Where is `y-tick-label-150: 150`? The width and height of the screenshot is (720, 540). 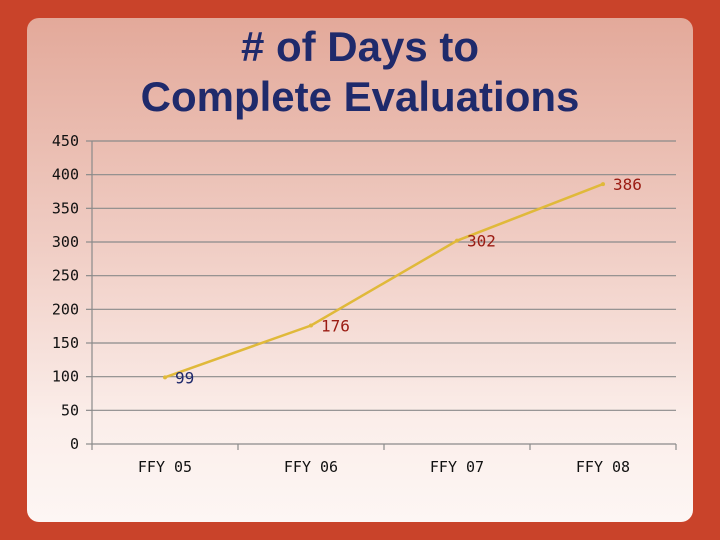 y-tick-label-150: 150 is located at coordinates (65, 343).